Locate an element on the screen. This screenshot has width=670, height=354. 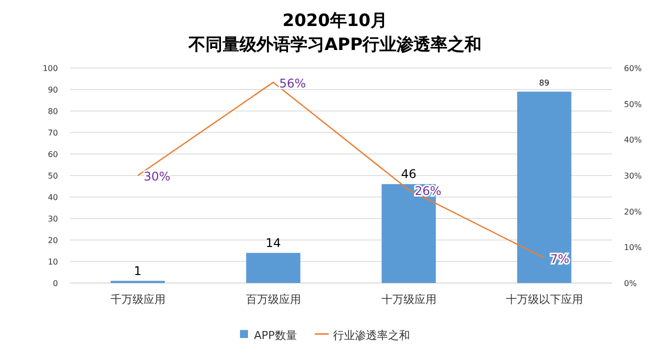
y-tick-label: 50 is located at coordinates (53, 176).